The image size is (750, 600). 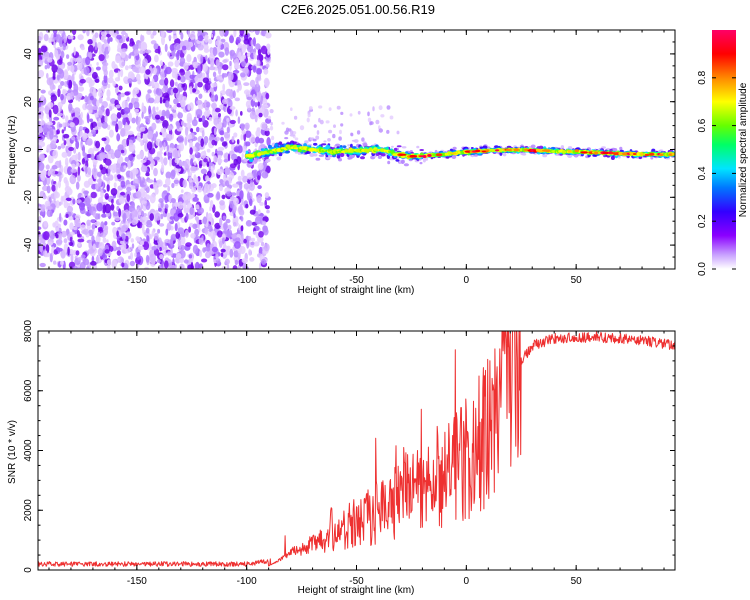 What do you see at coordinates (28, 390) in the screenshot?
I see `y-tick-label: 6000` at bounding box center [28, 390].